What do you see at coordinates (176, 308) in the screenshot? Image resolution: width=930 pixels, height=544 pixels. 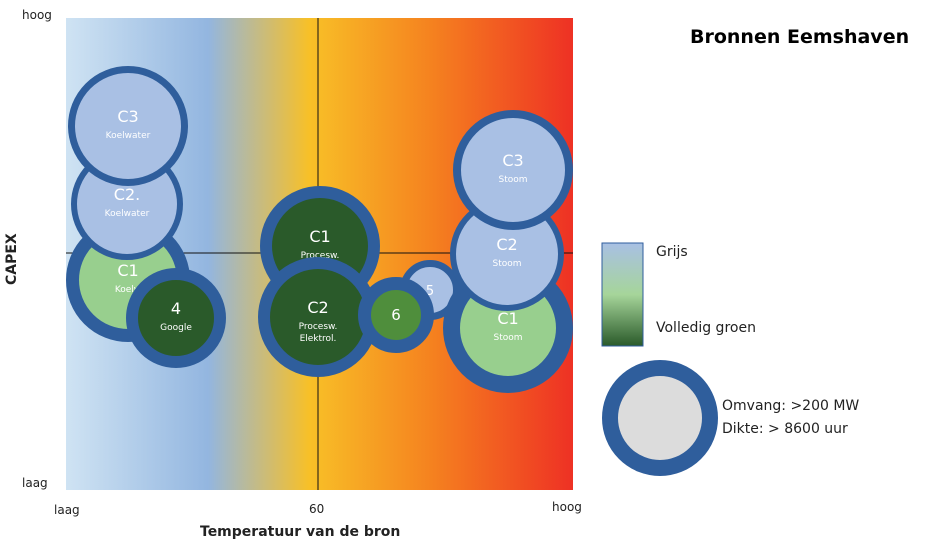 I see `bubble-code: 4` at bounding box center [176, 308].